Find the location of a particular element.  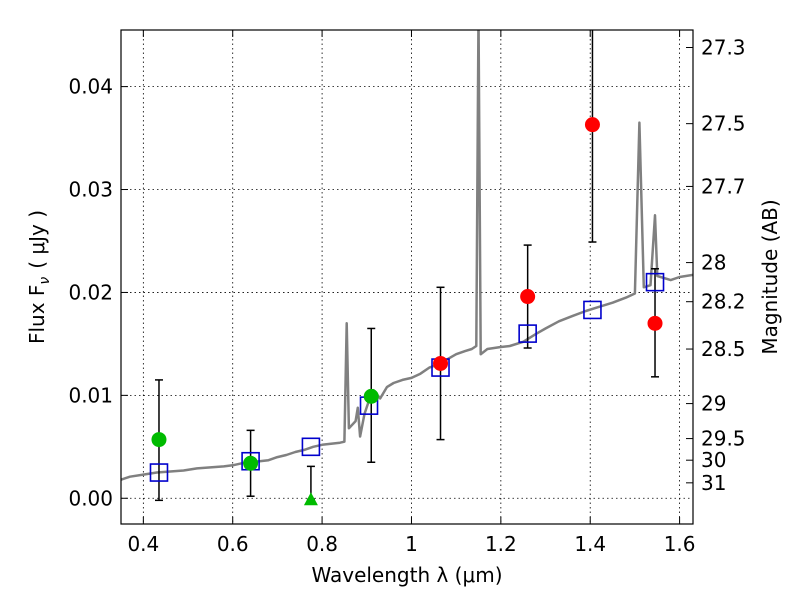

x-tick-label: 0.6 is located at coordinates (233, 544).